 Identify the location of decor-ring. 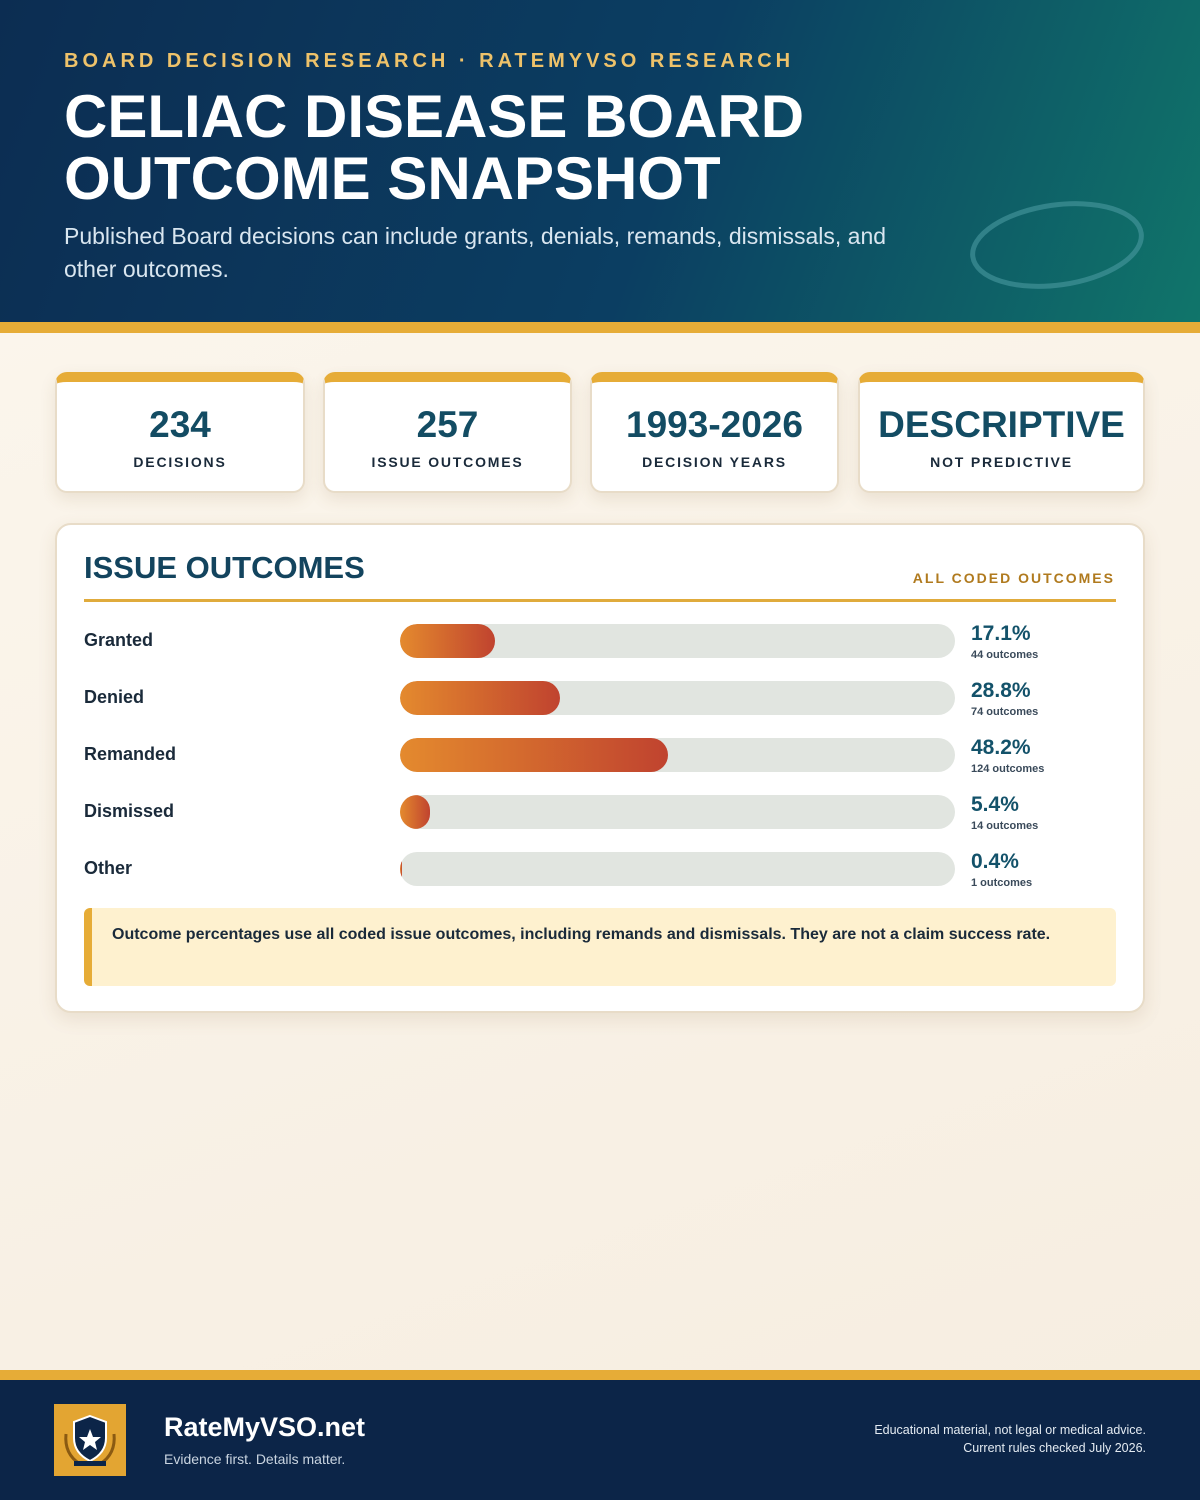
(1057, 245).